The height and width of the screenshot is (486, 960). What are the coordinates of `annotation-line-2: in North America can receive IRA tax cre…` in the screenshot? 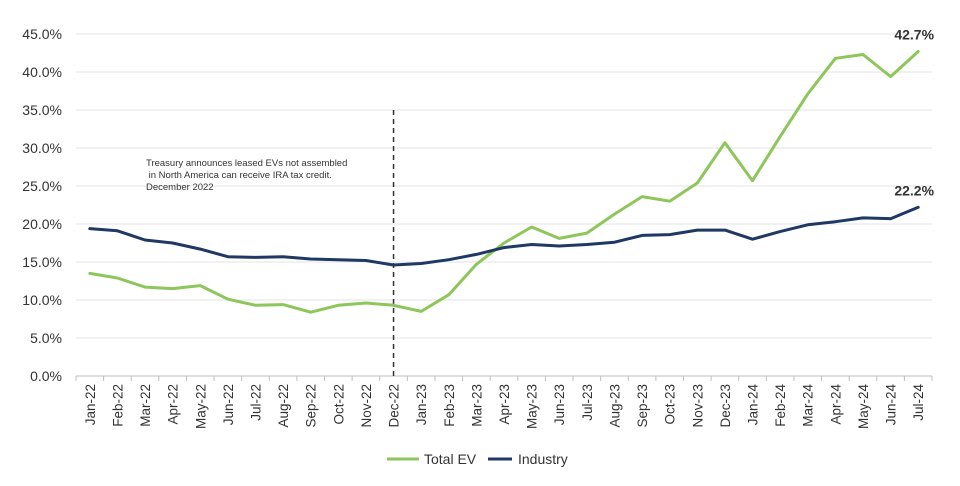 It's located at (239, 175).